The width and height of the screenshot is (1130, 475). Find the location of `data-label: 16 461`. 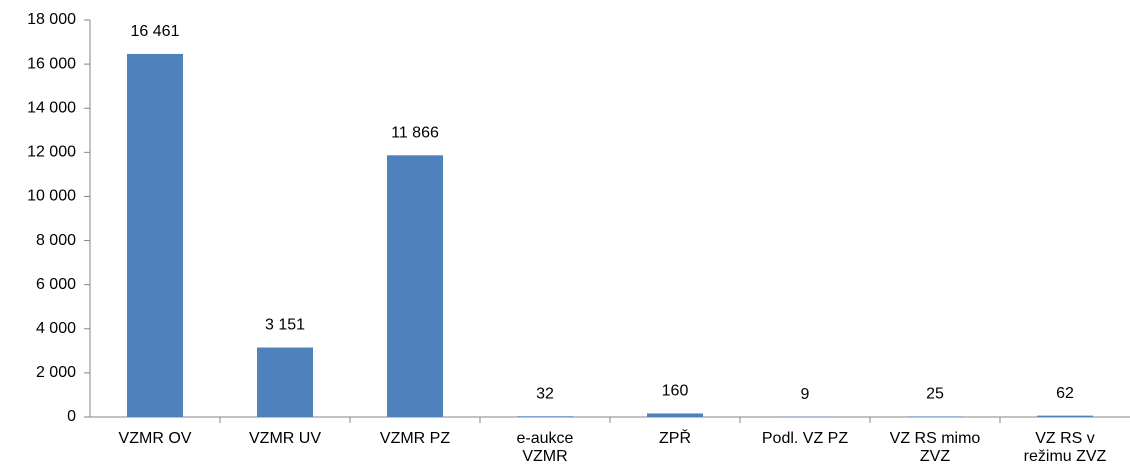

data-label: 16 461 is located at coordinates (155, 31).